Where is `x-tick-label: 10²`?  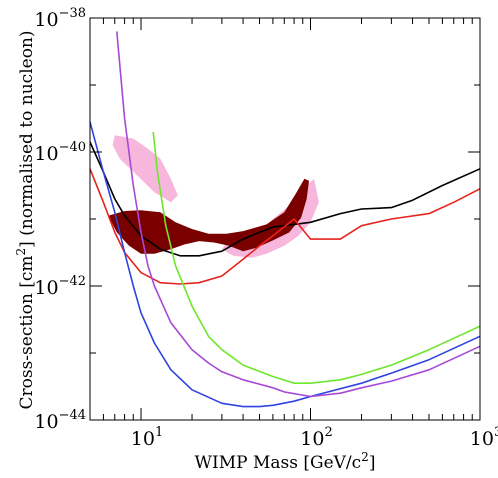
x-tick-label: 10² is located at coordinates (316, 437).